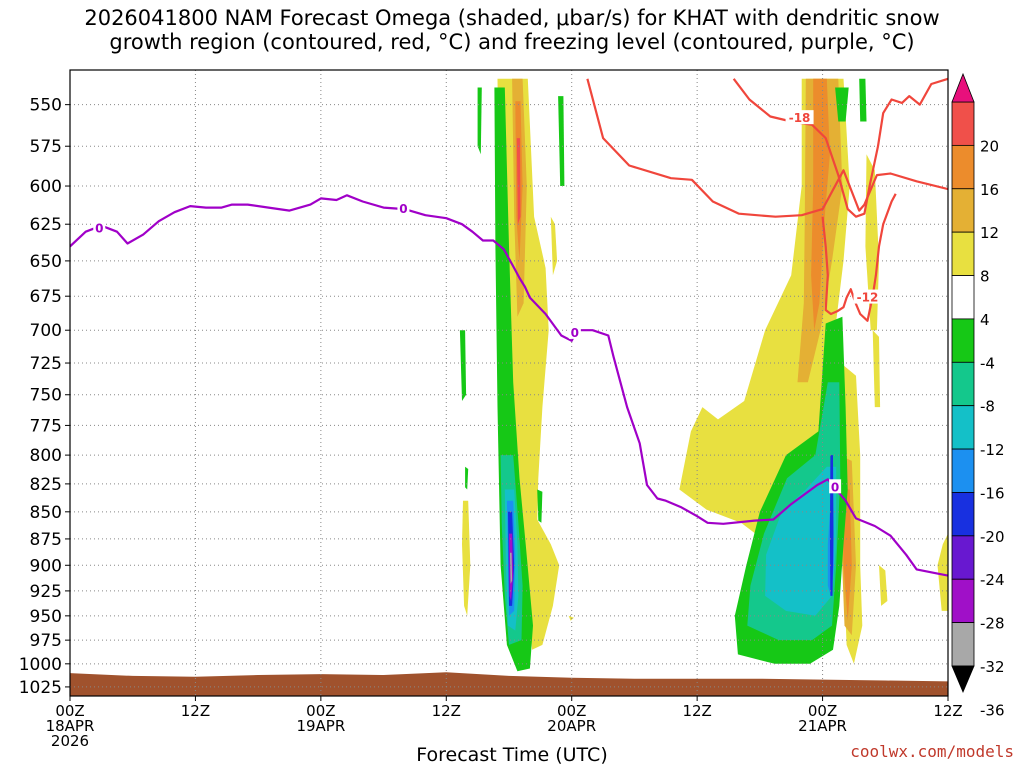 The height and width of the screenshot is (768, 1024). Describe the element at coordinates (992, 667) in the screenshot. I see `colorbar-label-12: -32` at that location.